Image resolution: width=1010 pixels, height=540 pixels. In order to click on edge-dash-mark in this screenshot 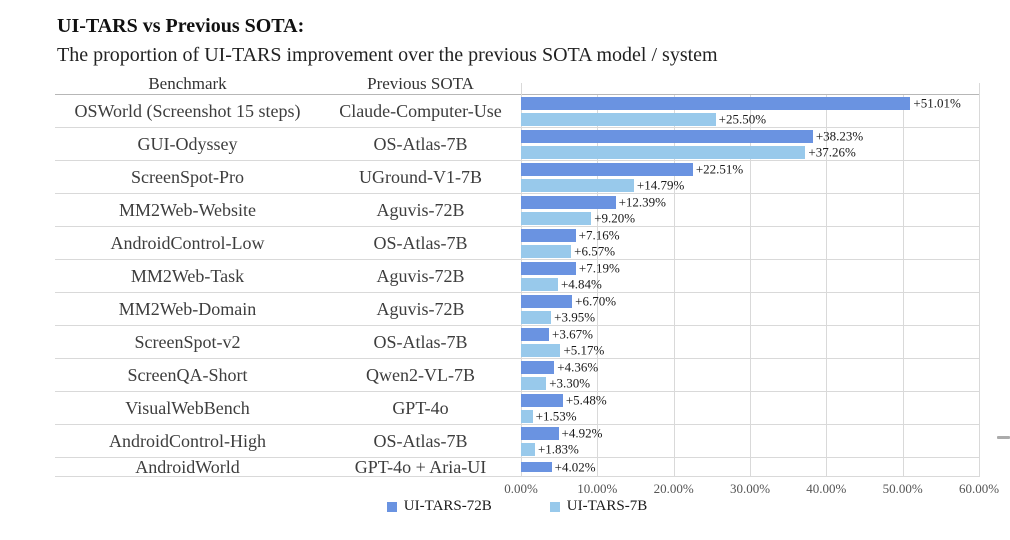, I will do `click(1003, 437)`.